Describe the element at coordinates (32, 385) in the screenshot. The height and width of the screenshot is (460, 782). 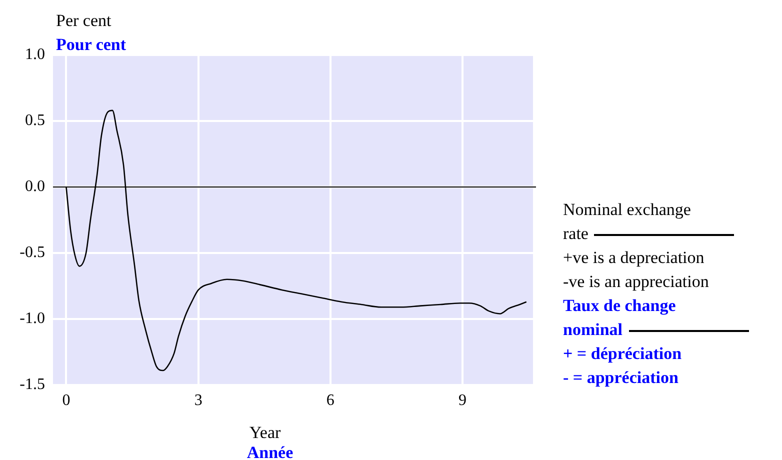
I see `y-tick-label: -1.5` at that location.